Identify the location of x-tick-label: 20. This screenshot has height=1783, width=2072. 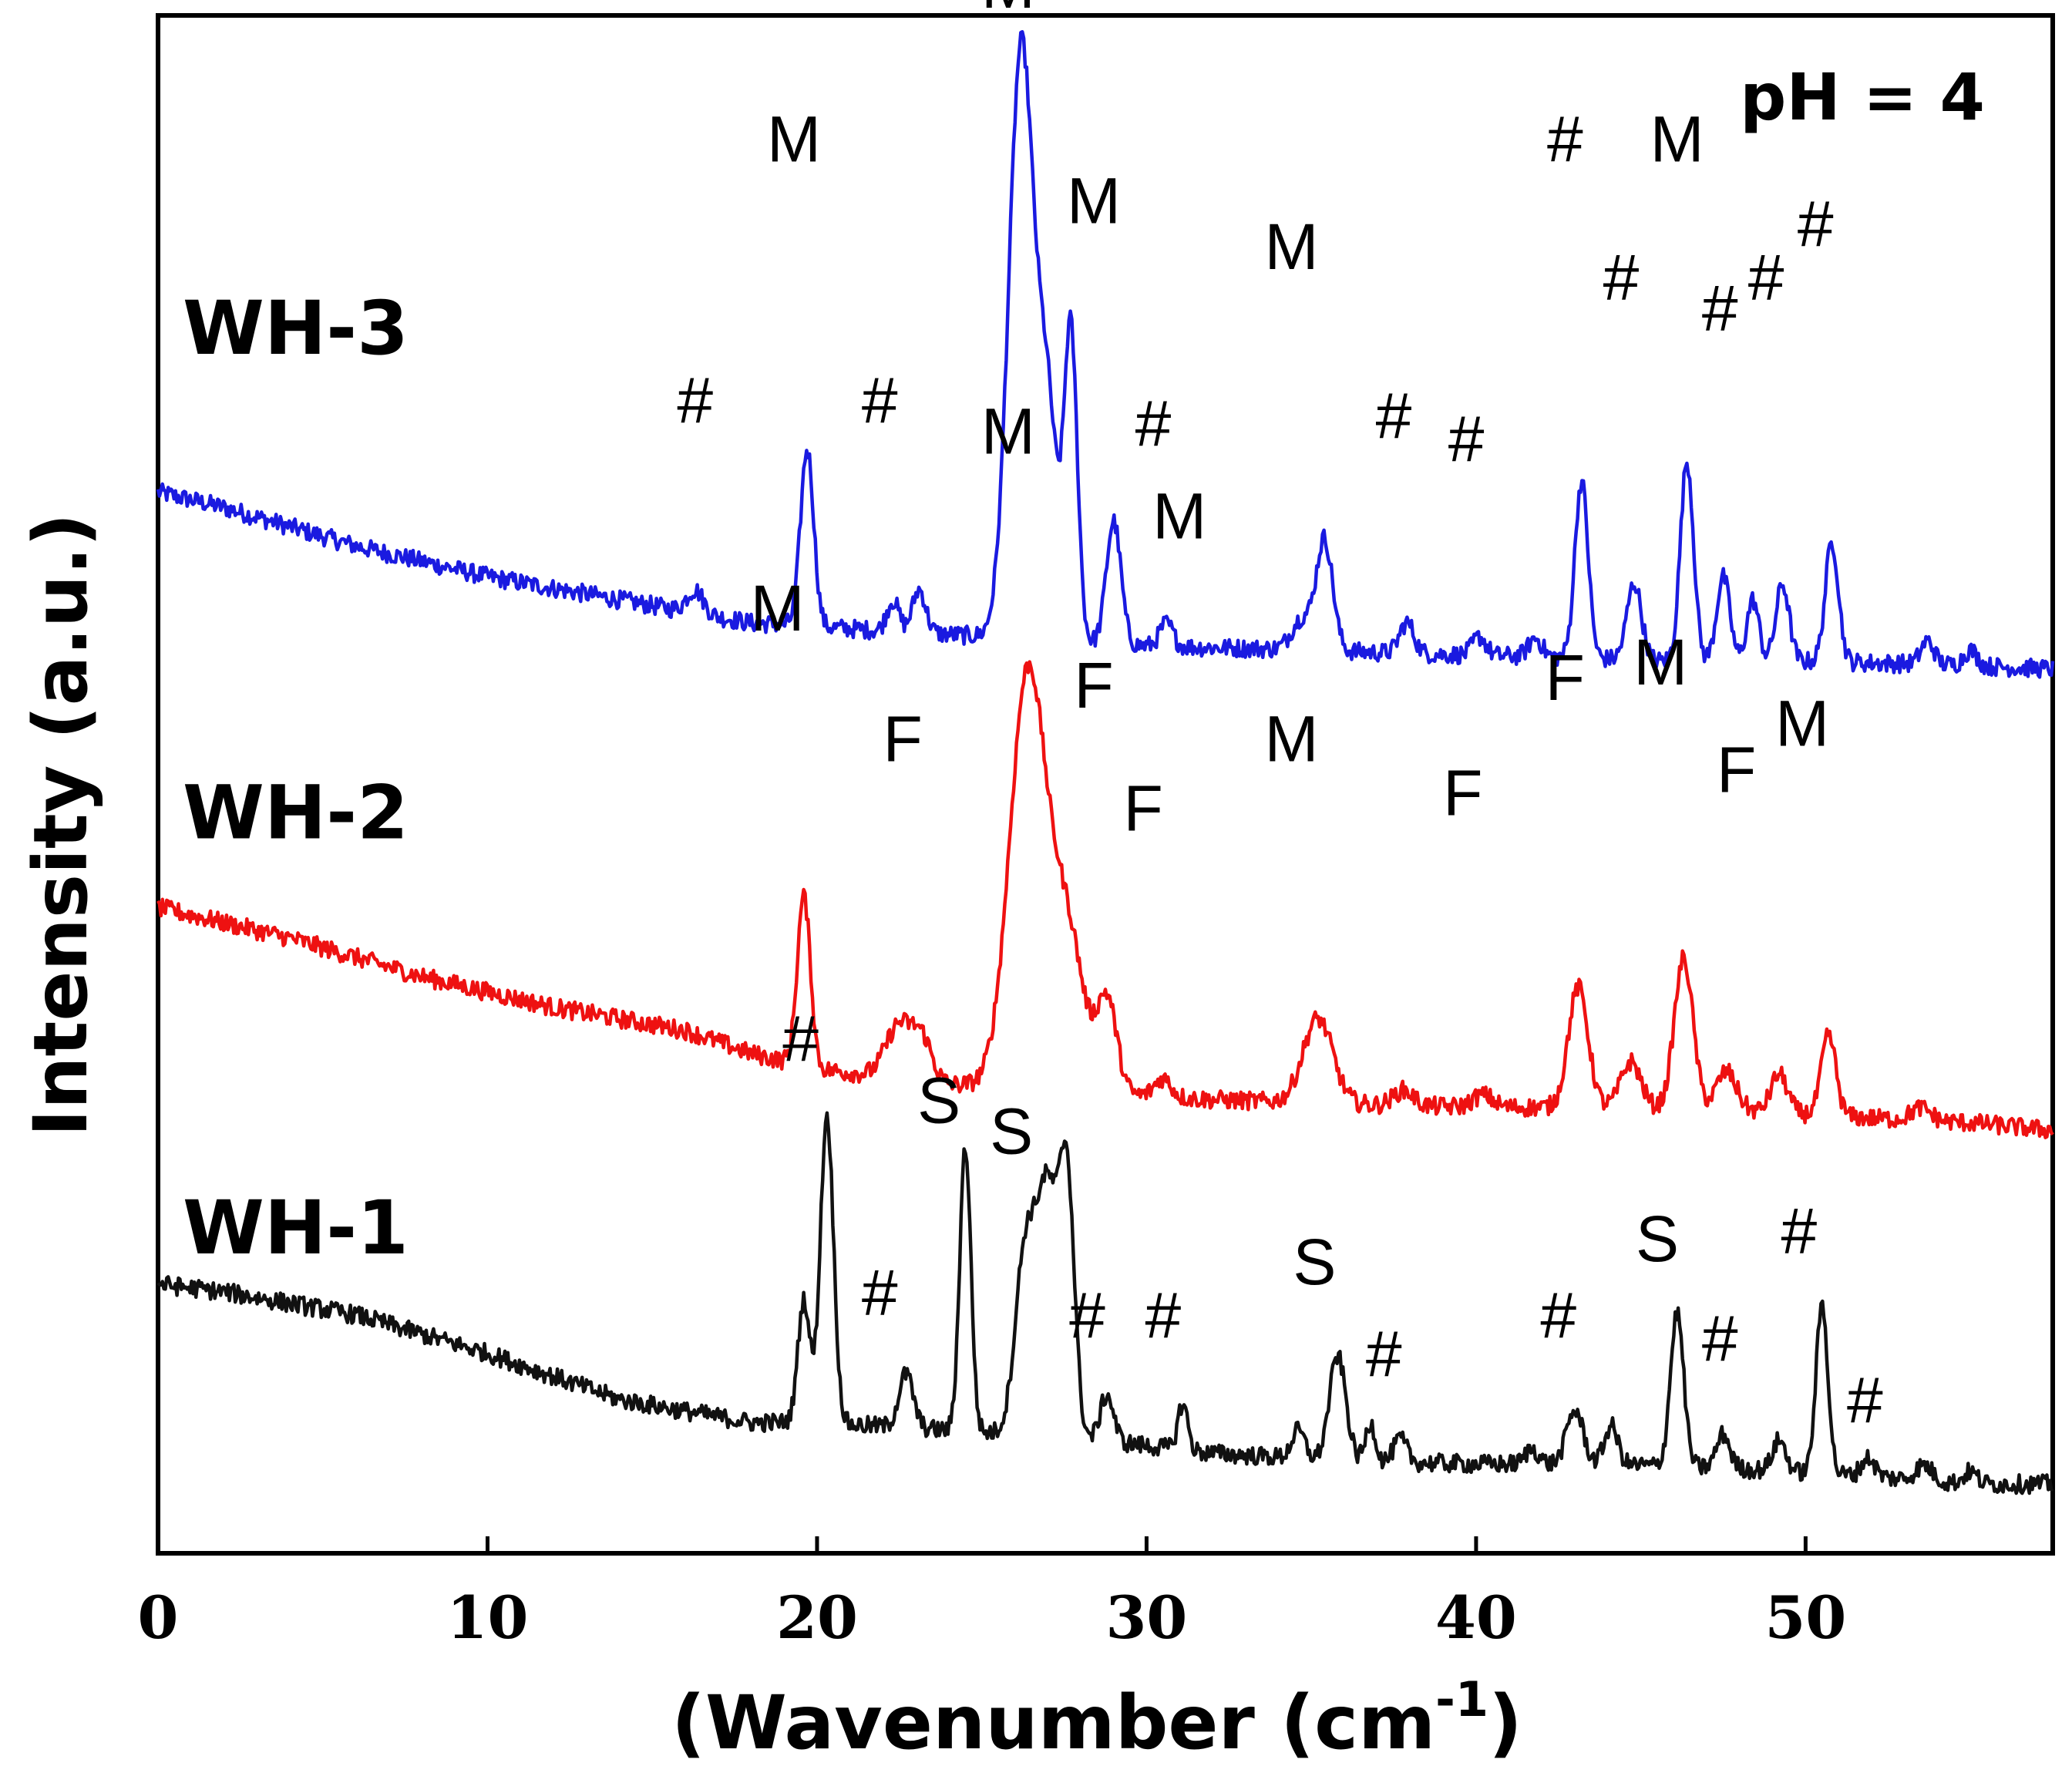
(817, 1618).